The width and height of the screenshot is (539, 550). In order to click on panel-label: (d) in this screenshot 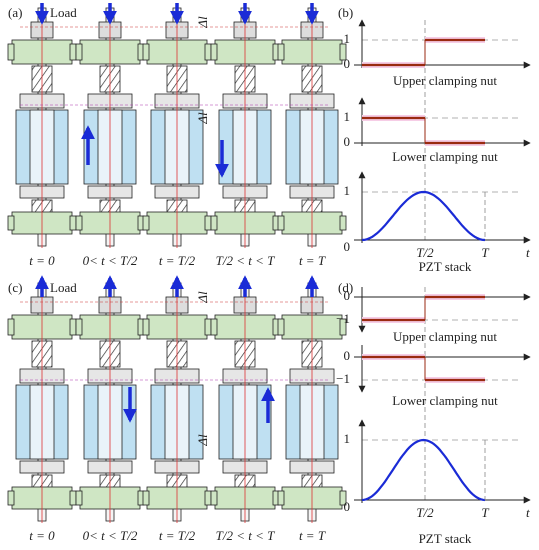, I will do `click(345, 287)`.